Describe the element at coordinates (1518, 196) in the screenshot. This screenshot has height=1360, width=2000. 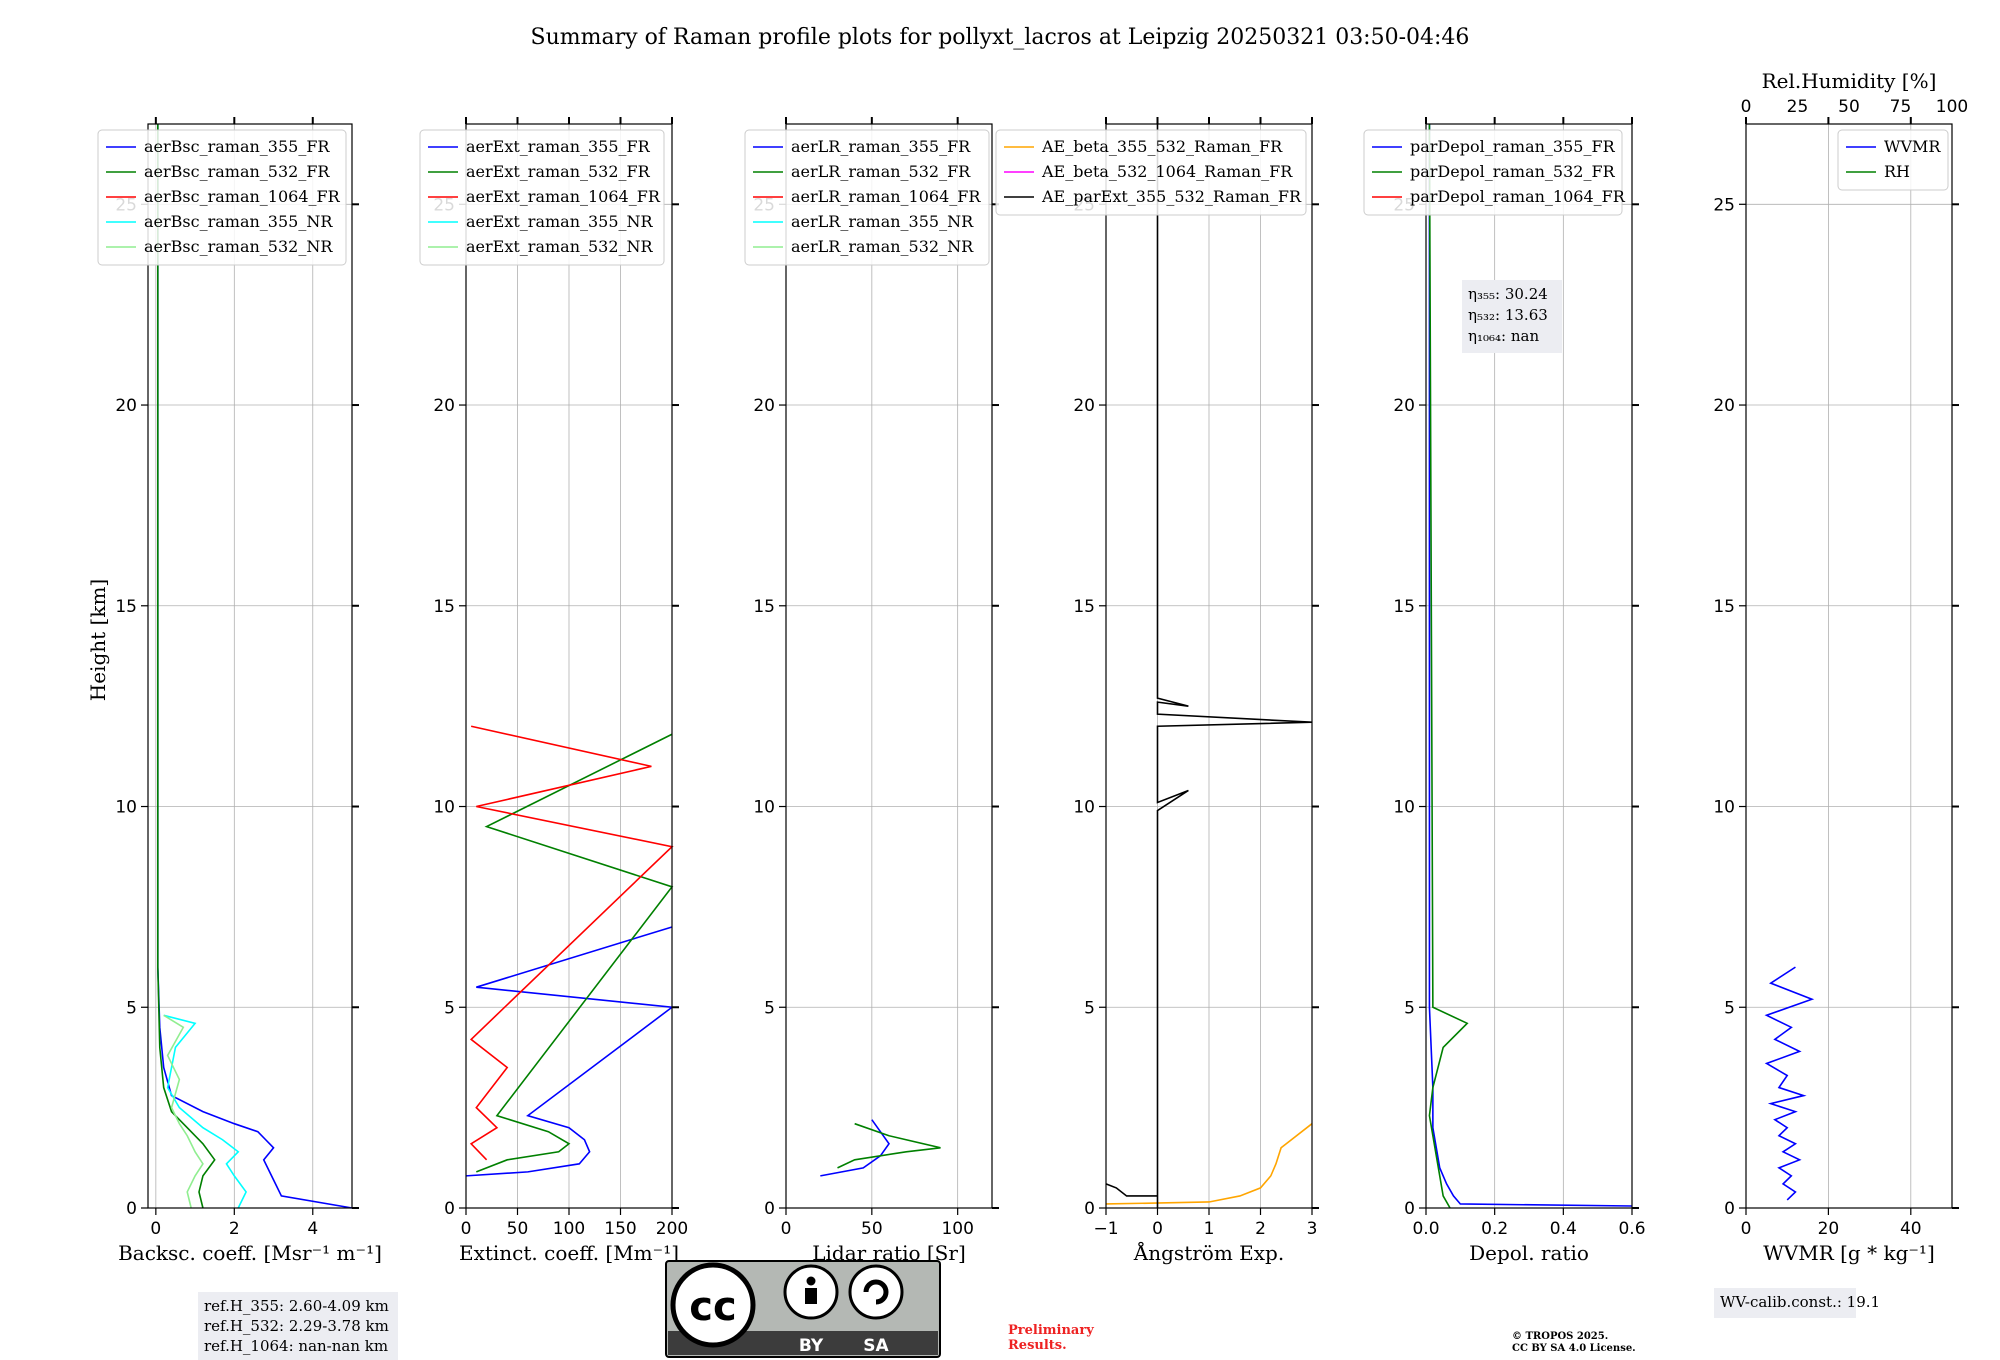
I see `legend-item-label: parDepol_raman_1064_FR` at that location.